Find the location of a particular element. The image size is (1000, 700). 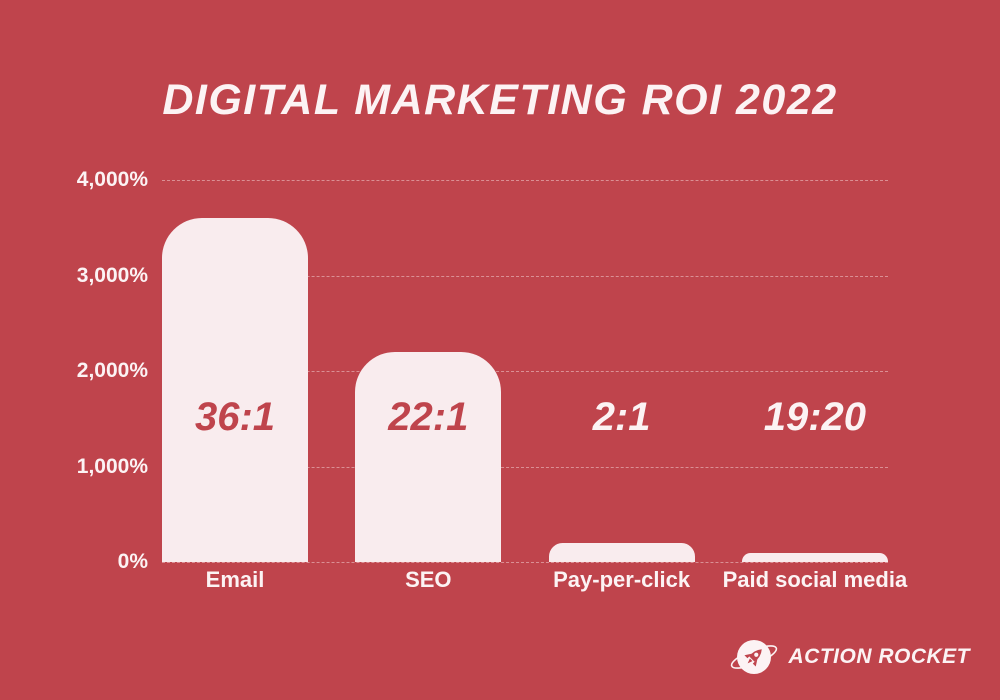

brand-name: ACTION ROCKET is located at coordinates (879, 656).